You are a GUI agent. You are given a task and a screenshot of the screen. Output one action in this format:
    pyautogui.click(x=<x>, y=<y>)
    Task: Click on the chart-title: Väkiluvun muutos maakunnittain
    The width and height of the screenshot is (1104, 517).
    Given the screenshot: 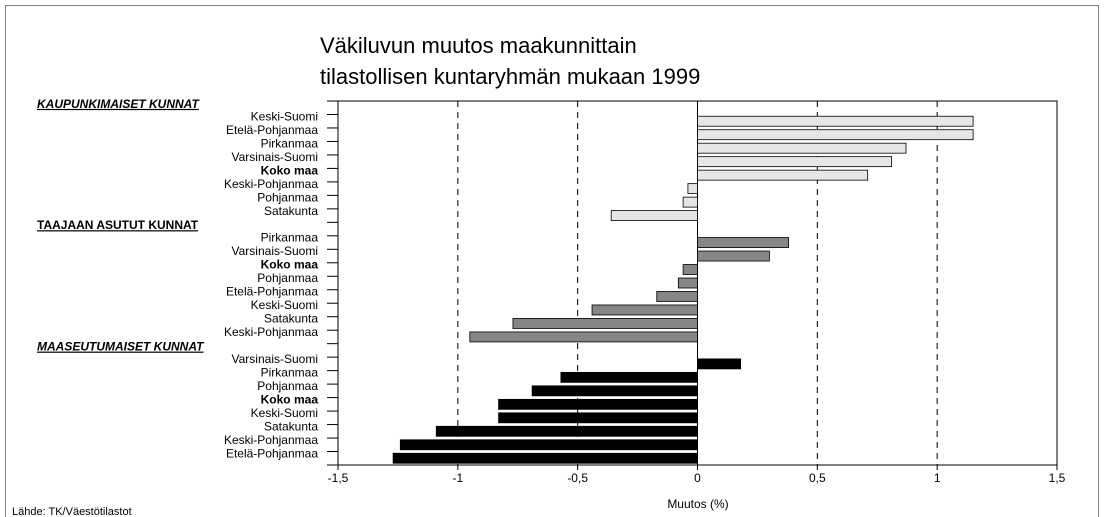 What is the action you would take?
    pyautogui.click(x=478, y=45)
    